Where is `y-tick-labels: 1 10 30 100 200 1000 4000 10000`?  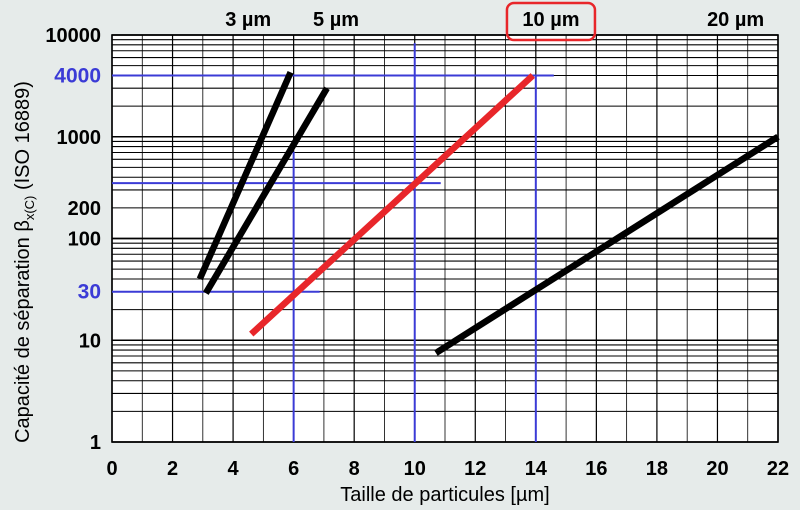
y-tick-labels: 1 10 30 100 200 1000 4000 10000 is located at coordinates (73, 239).